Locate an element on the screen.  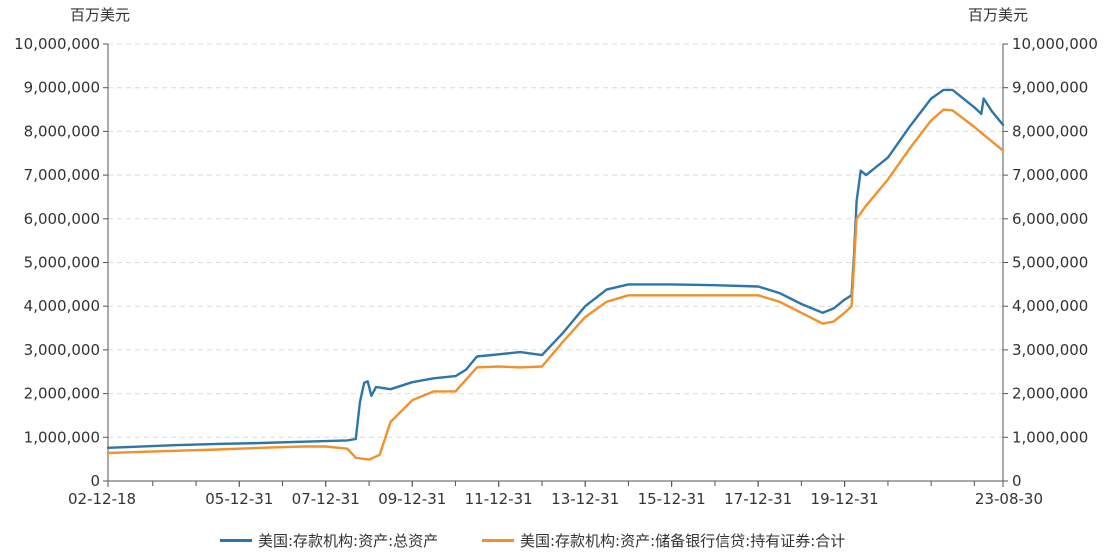
x-tick-label: 19-12-31 is located at coordinates (845, 499).